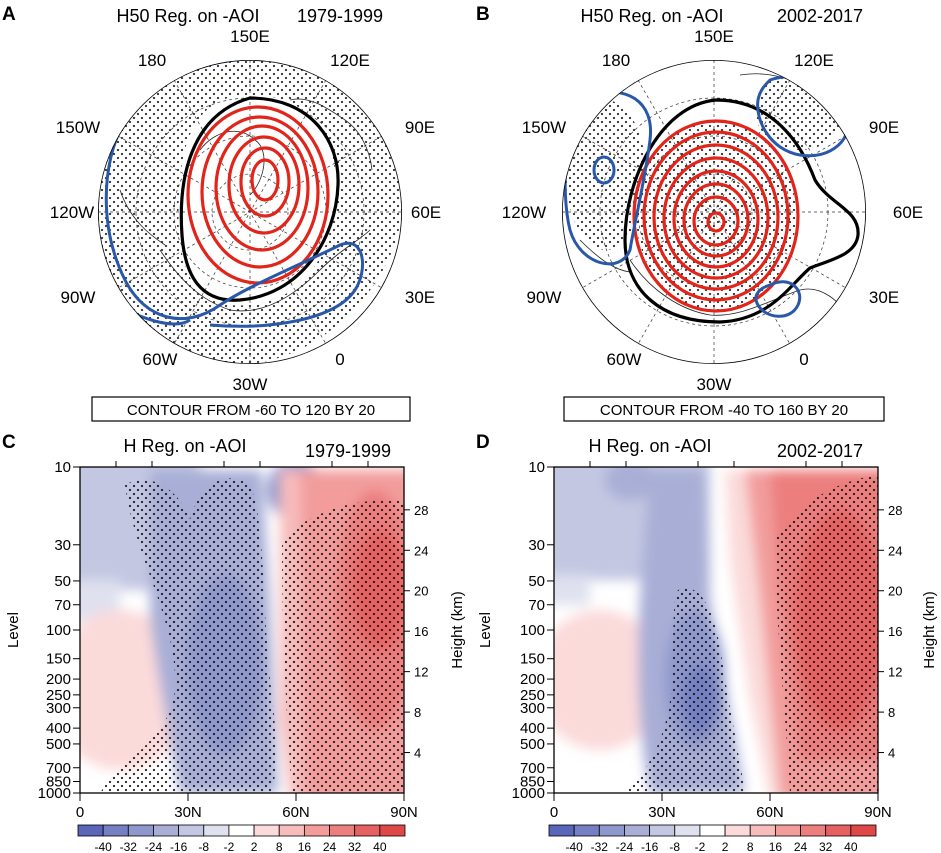  What do you see at coordinates (532, 728) in the screenshot?
I see `panel-d-level-tick: 400` at bounding box center [532, 728].